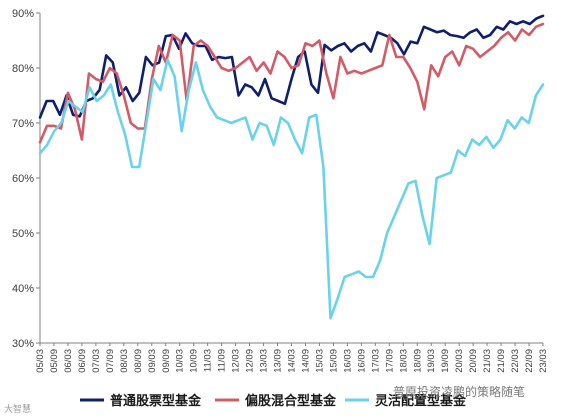  Describe the element at coordinates (543, 361) in the screenshot. I see `x-tick-label: 23/03` at that location.